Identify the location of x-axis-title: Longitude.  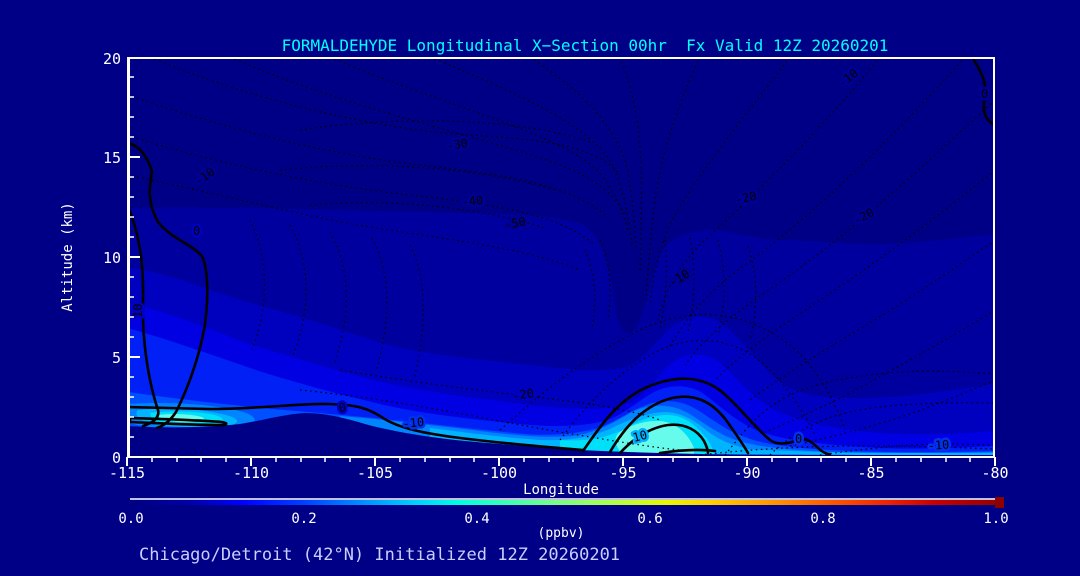
(561, 490).